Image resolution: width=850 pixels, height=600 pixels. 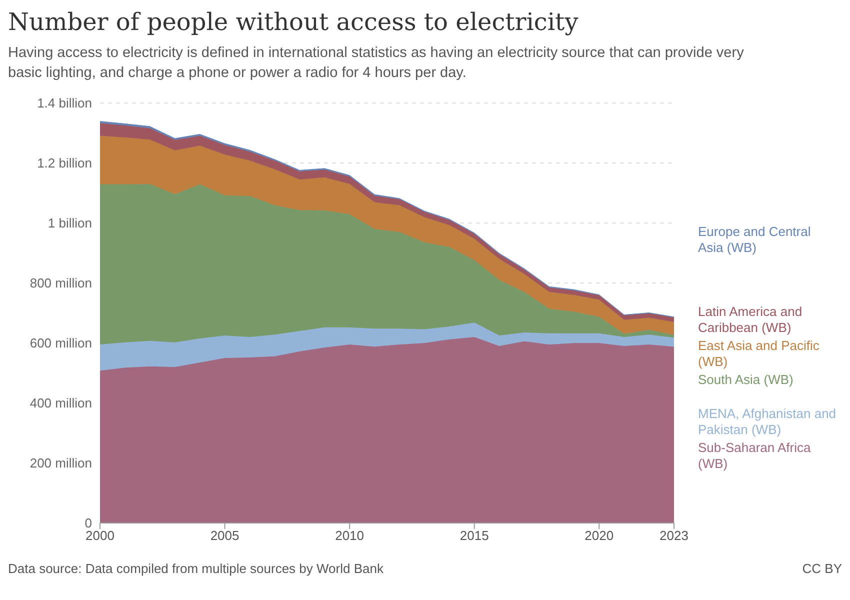 I want to click on series-label: East Asia and Pacific (WB), so click(x=759, y=353).